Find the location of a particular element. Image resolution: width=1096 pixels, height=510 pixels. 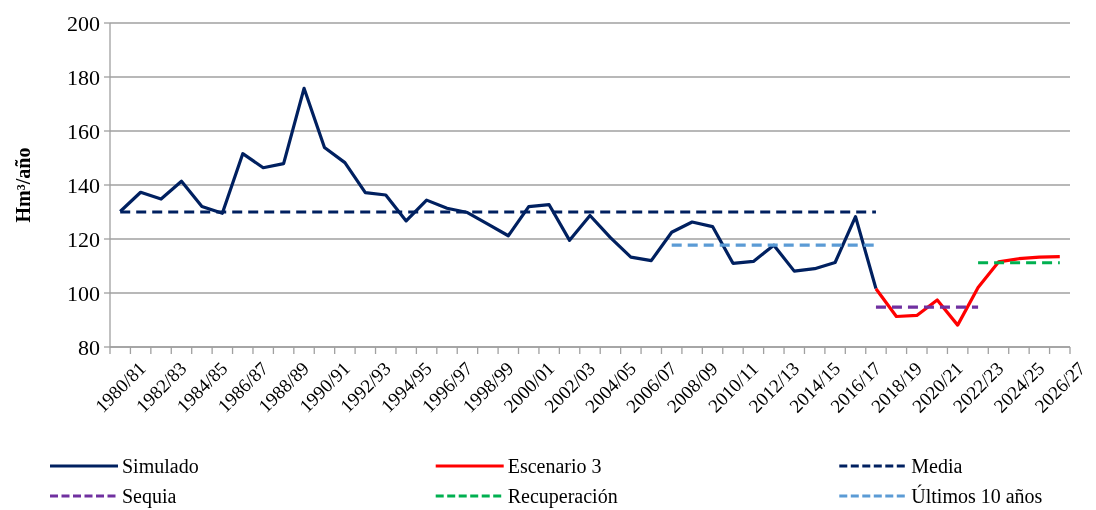

y-tick-label: 200 is located at coordinates (83, 23).